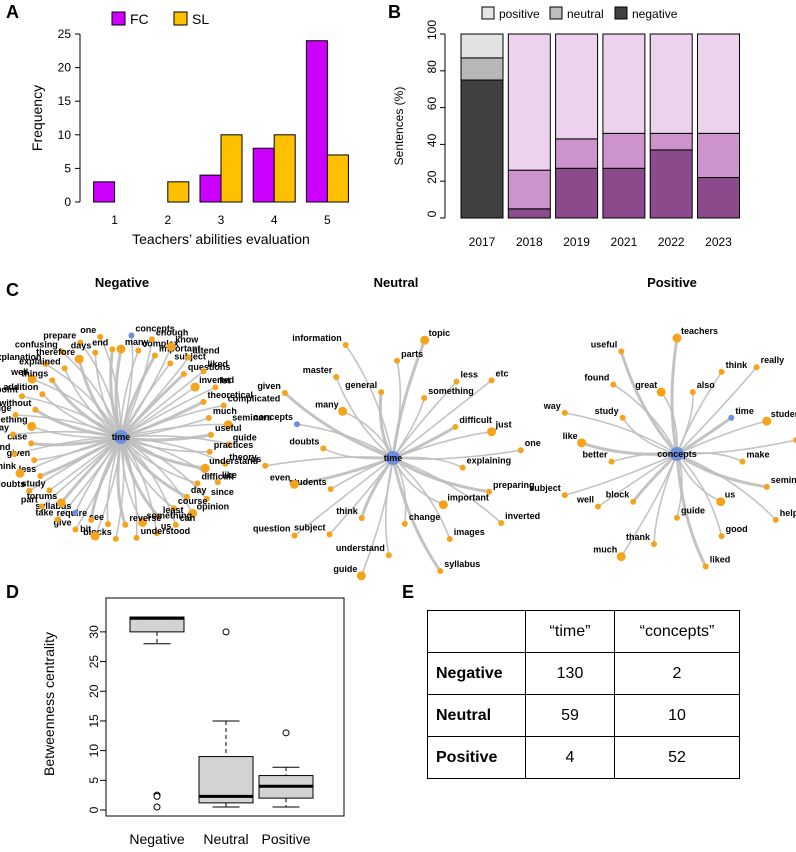 The width and height of the screenshot is (796, 852). I want to click on segment-neutral-2018, so click(529, 189).